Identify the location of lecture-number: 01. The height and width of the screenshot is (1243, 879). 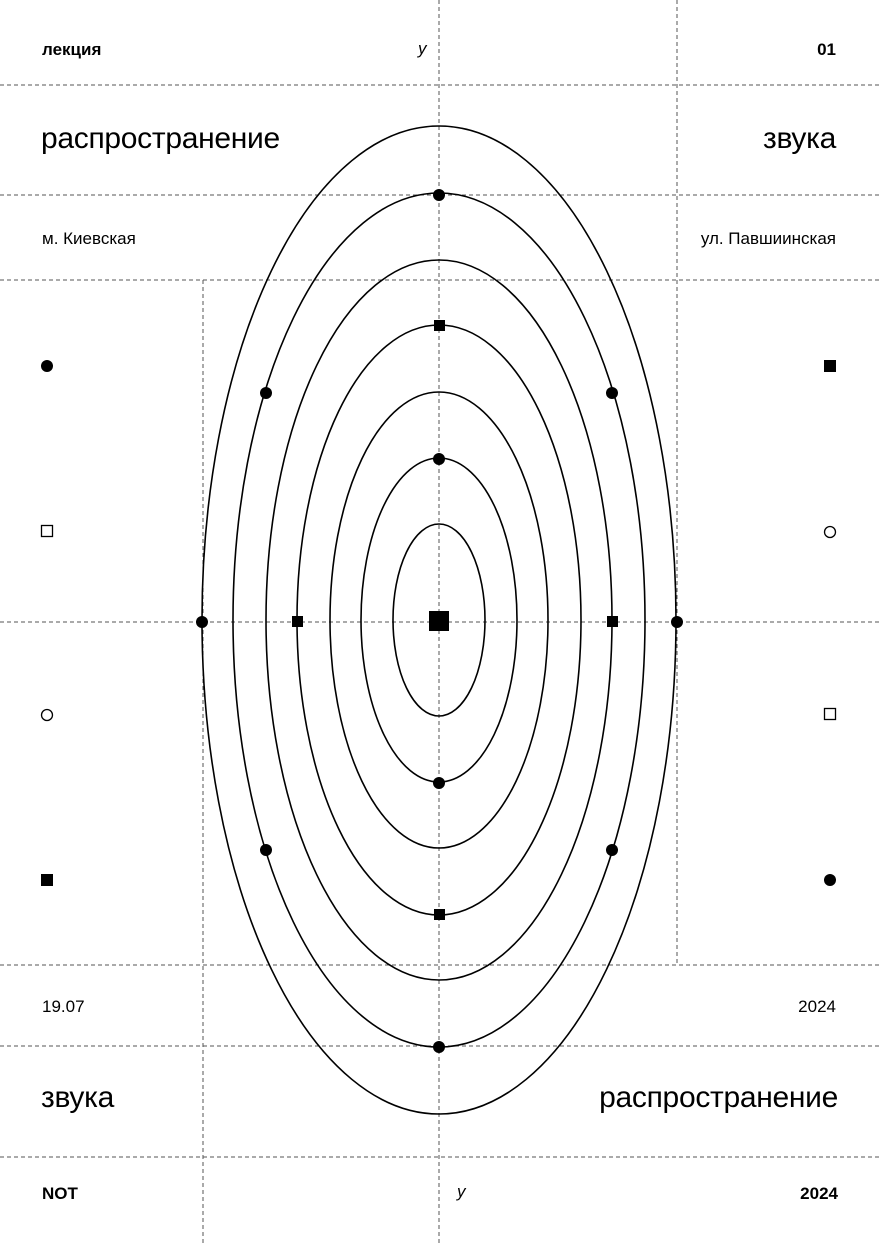
(826, 49).